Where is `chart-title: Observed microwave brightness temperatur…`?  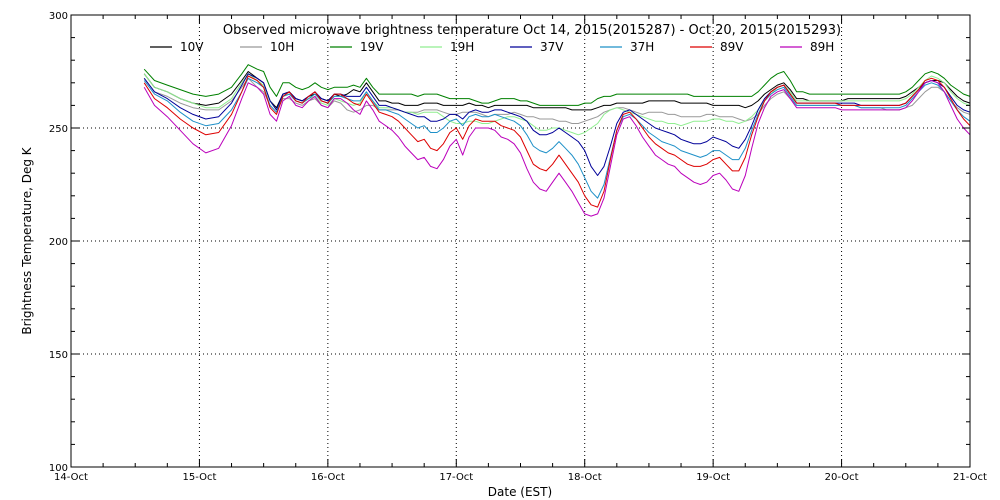 chart-title: Observed microwave brightness temperatur… is located at coordinates (532, 30).